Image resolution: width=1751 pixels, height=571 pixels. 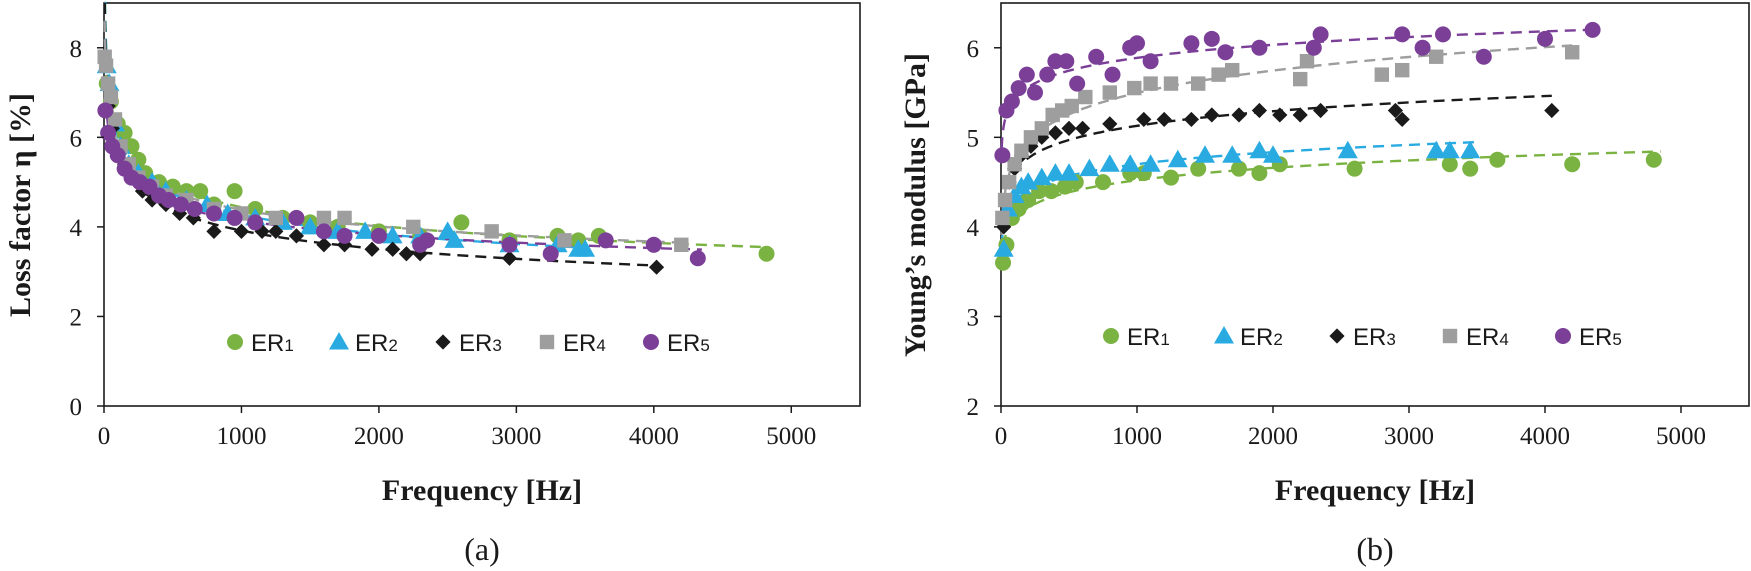 I want to click on legend-marker-er2, so click(x=1224, y=335).